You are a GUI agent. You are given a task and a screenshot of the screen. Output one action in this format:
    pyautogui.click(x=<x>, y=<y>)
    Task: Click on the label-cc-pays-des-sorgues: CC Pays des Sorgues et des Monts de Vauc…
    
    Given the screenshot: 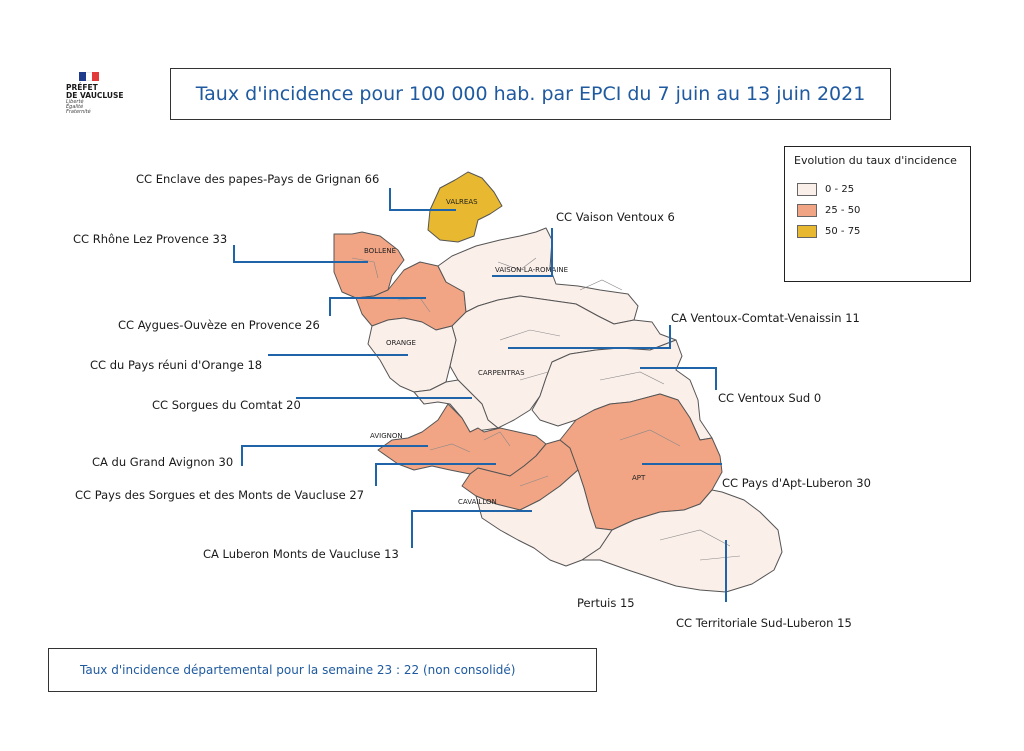 What is the action you would take?
    pyautogui.click(x=219, y=495)
    